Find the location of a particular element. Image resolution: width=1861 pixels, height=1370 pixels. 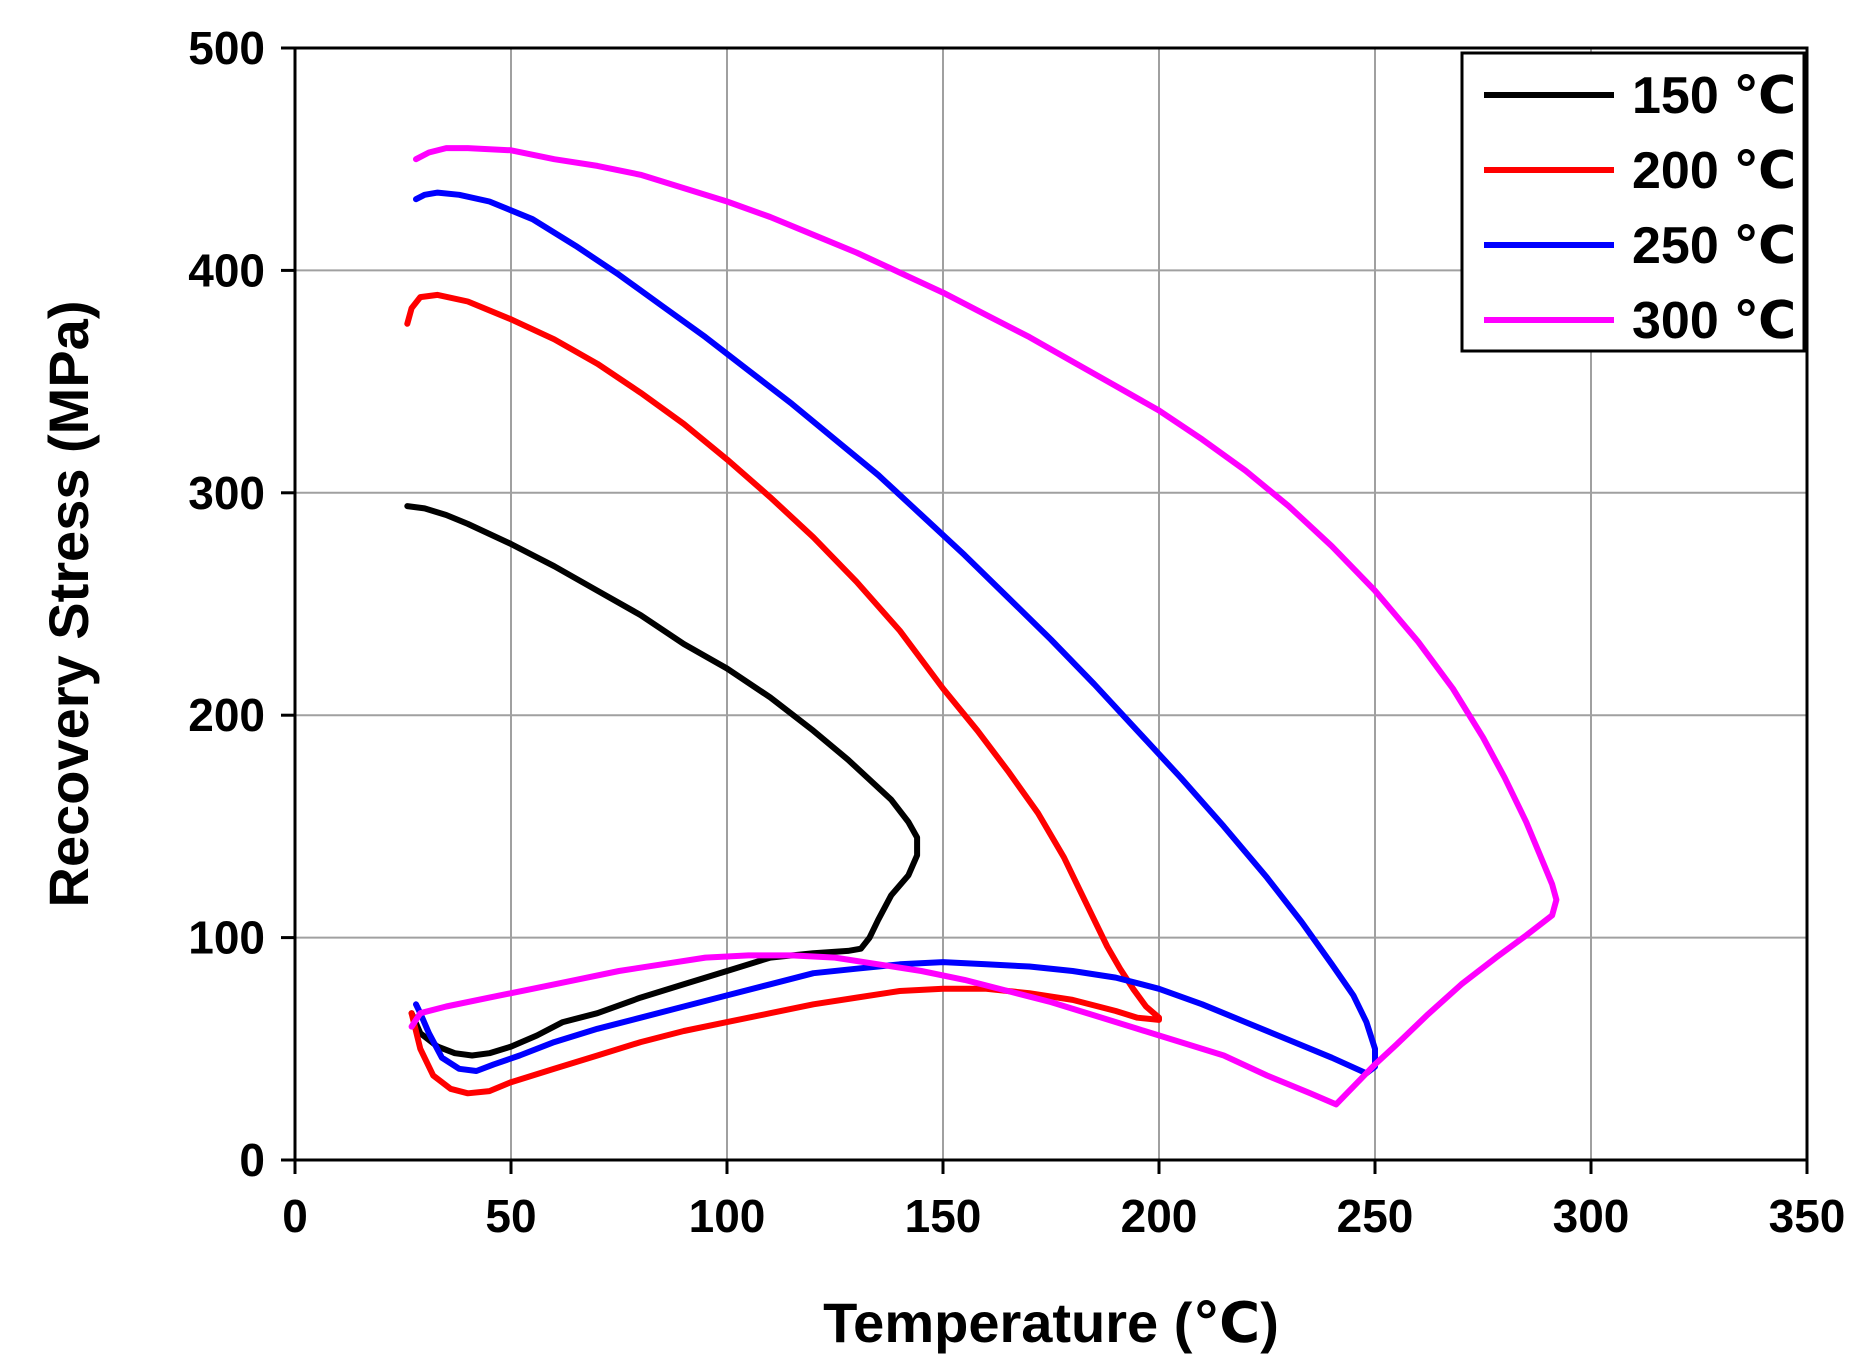

y-tick-label-300: 300 is located at coordinates (226, 493).